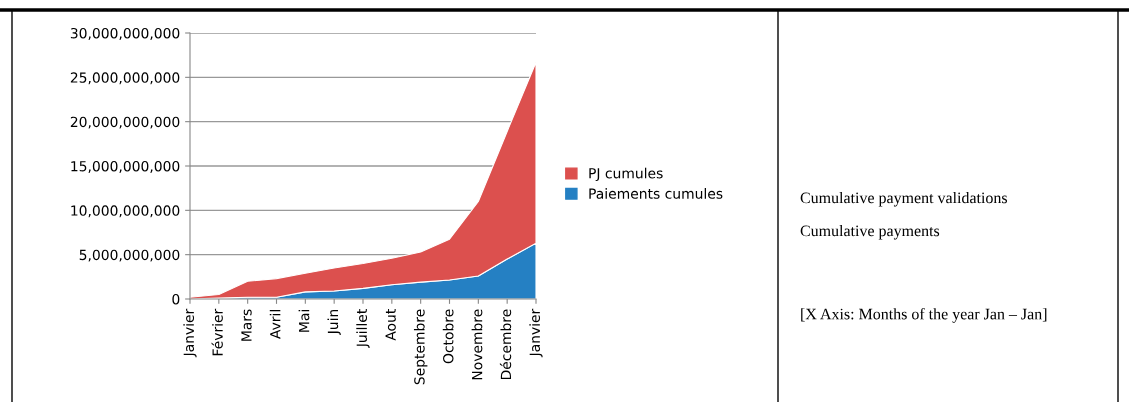  I want to click on x-tick-label: Mai, so click(304, 321).